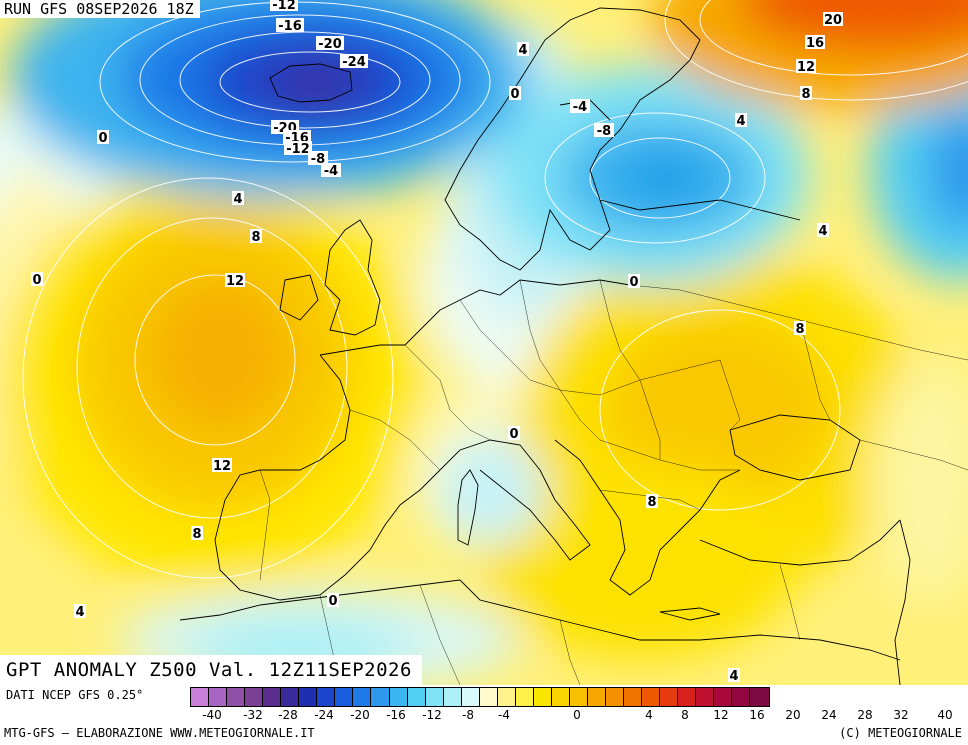 The width and height of the screenshot is (968, 745). I want to click on colorbar-tick-label: 24, so click(829, 715).